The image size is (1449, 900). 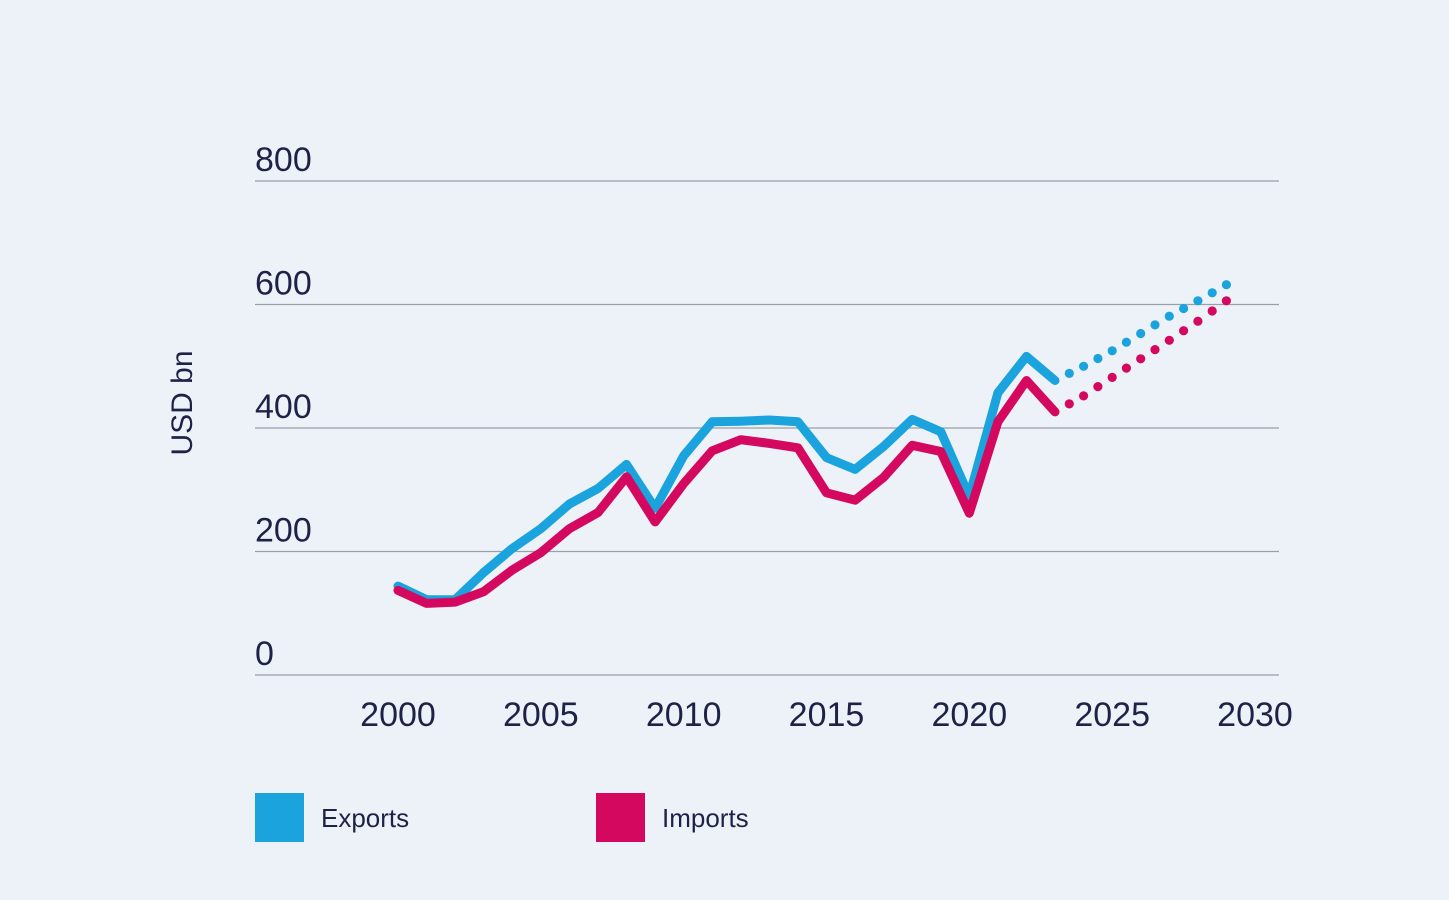 What do you see at coordinates (283, 284) in the screenshot?
I see `y-tick-label: 600` at bounding box center [283, 284].